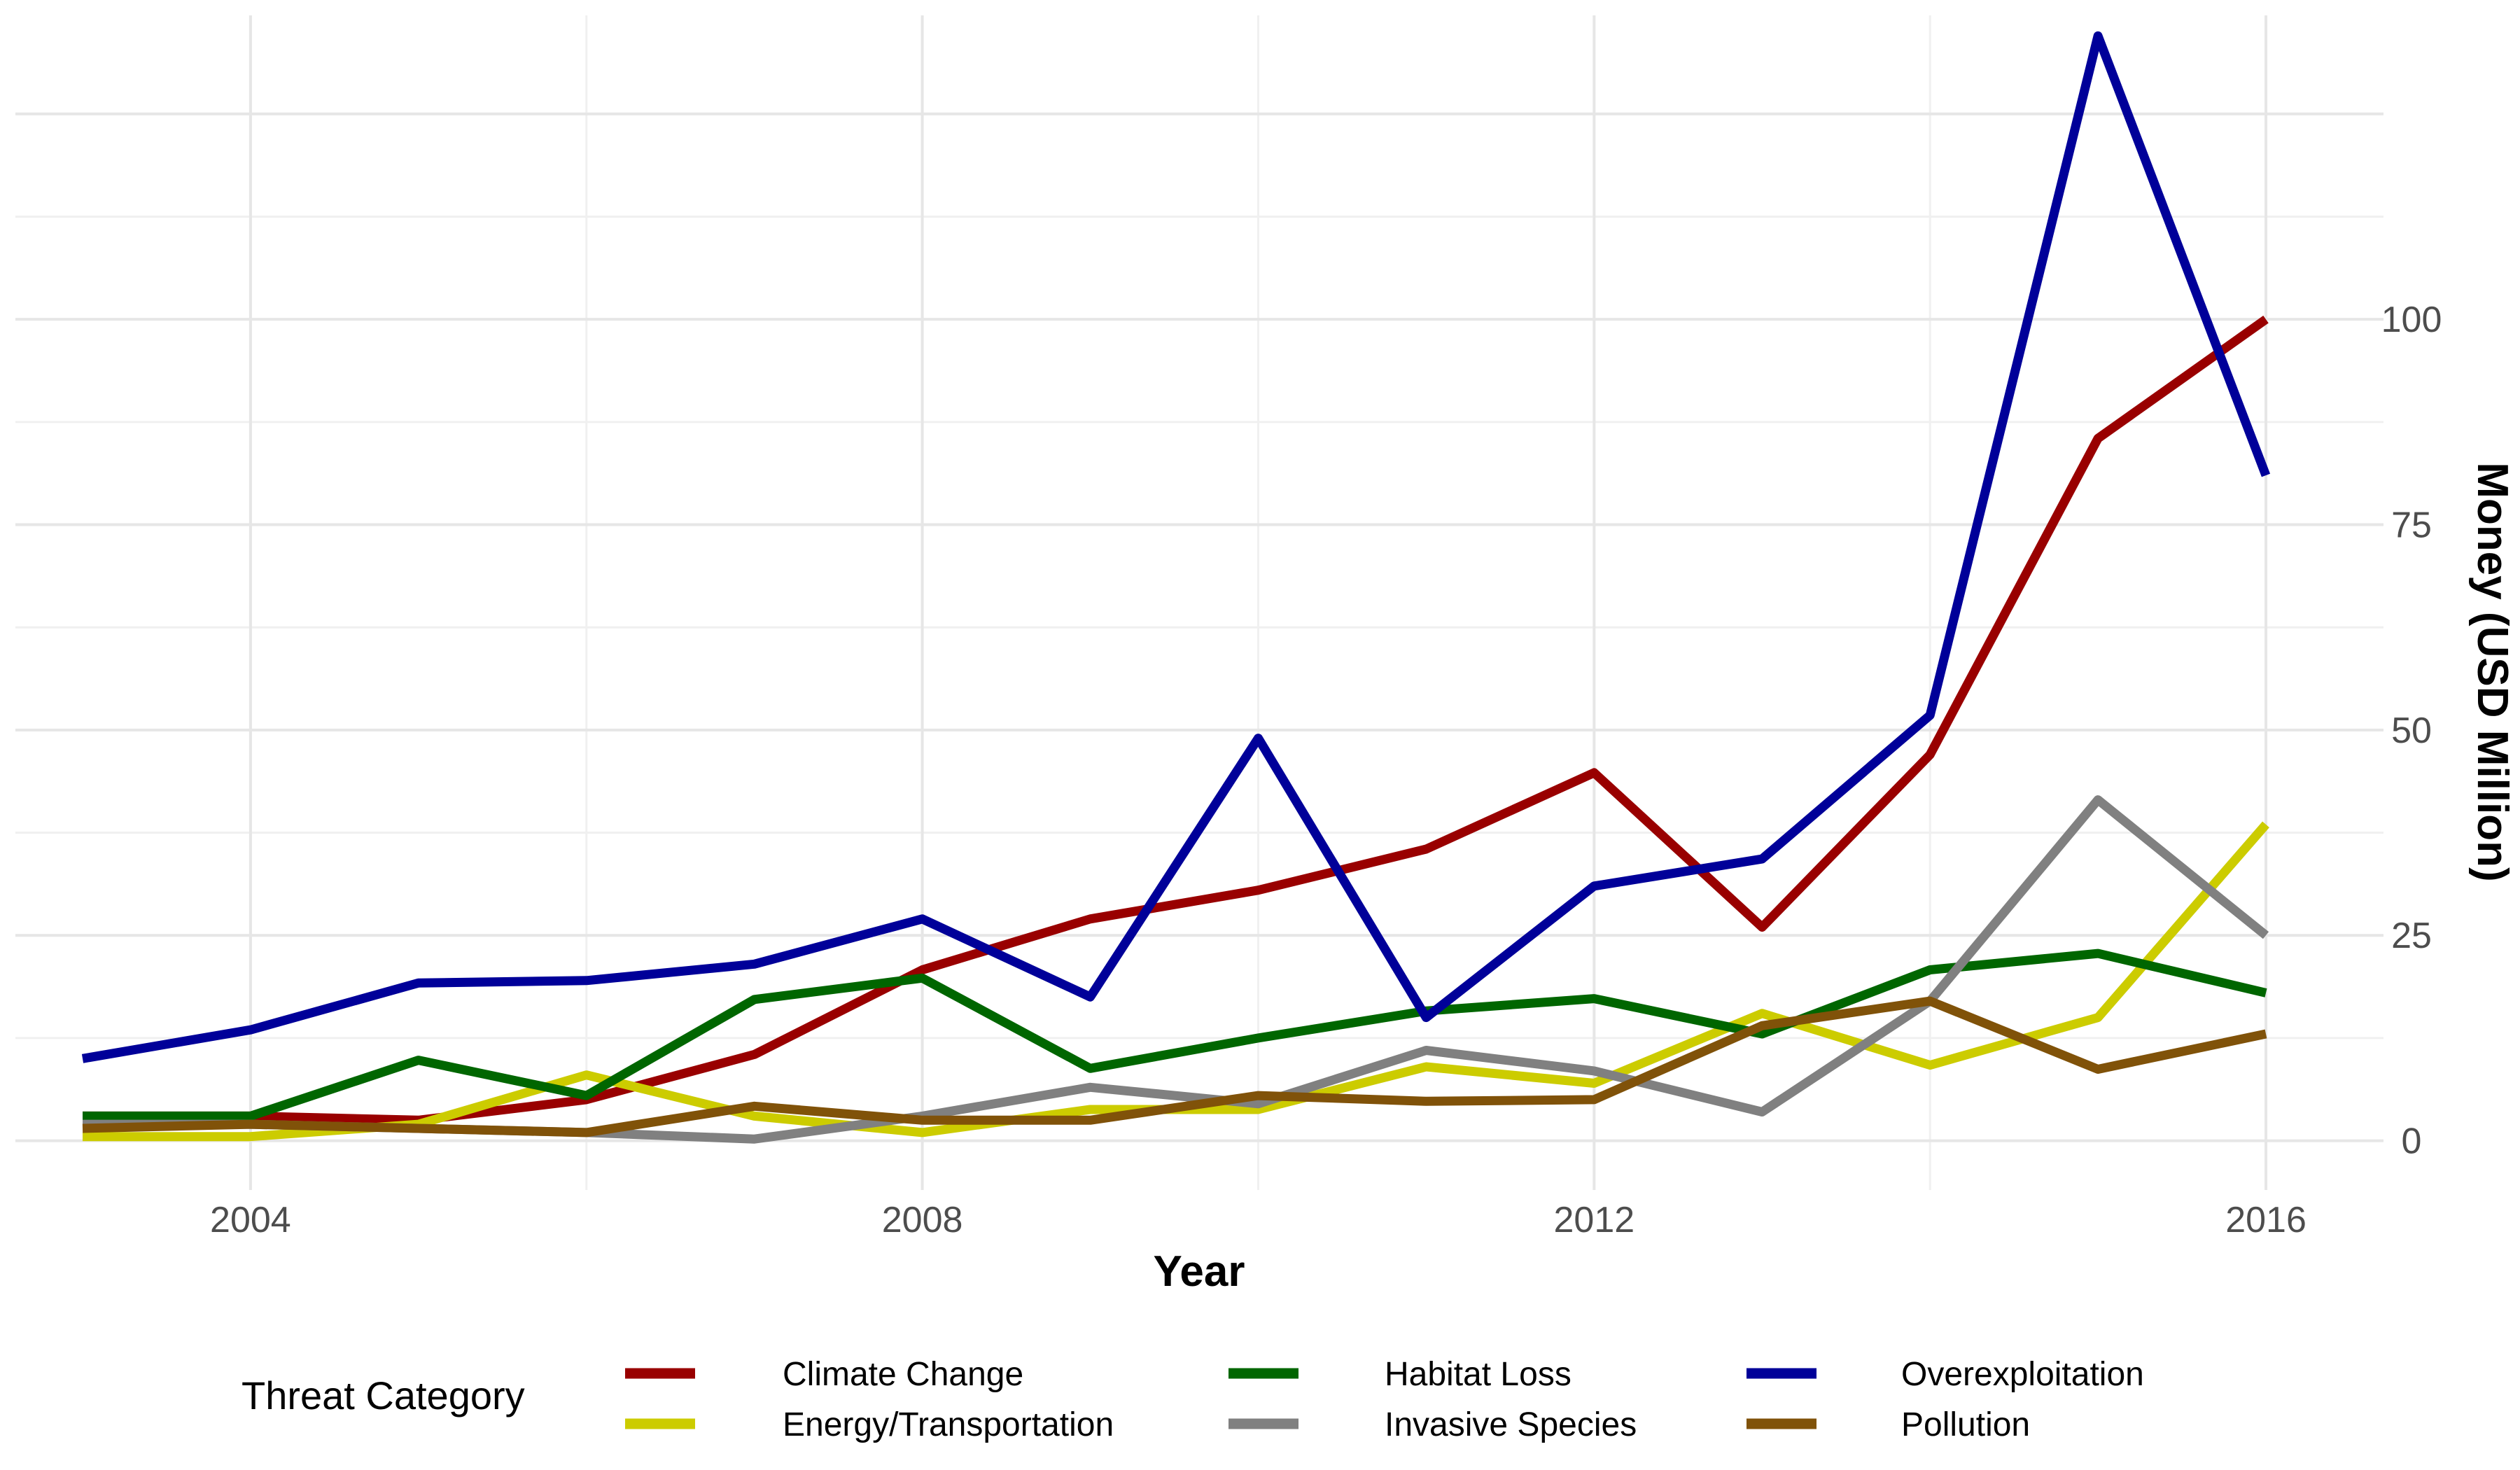 This screenshot has width=2520, height=1470. What do you see at coordinates (1593, 1220) in the screenshot?
I see `x-tick-label: 2012` at bounding box center [1593, 1220].